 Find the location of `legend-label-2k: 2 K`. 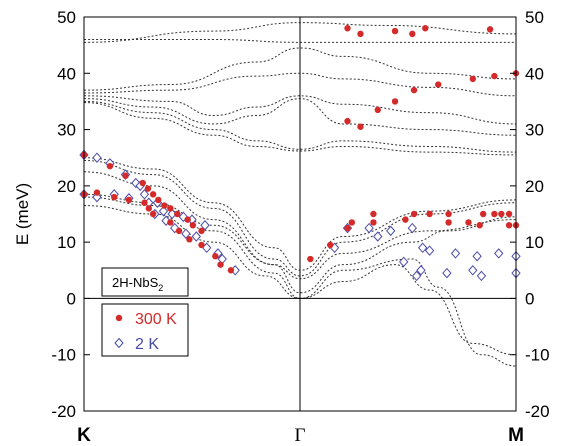

legend-label-2k: 2 K is located at coordinates (147, 344).